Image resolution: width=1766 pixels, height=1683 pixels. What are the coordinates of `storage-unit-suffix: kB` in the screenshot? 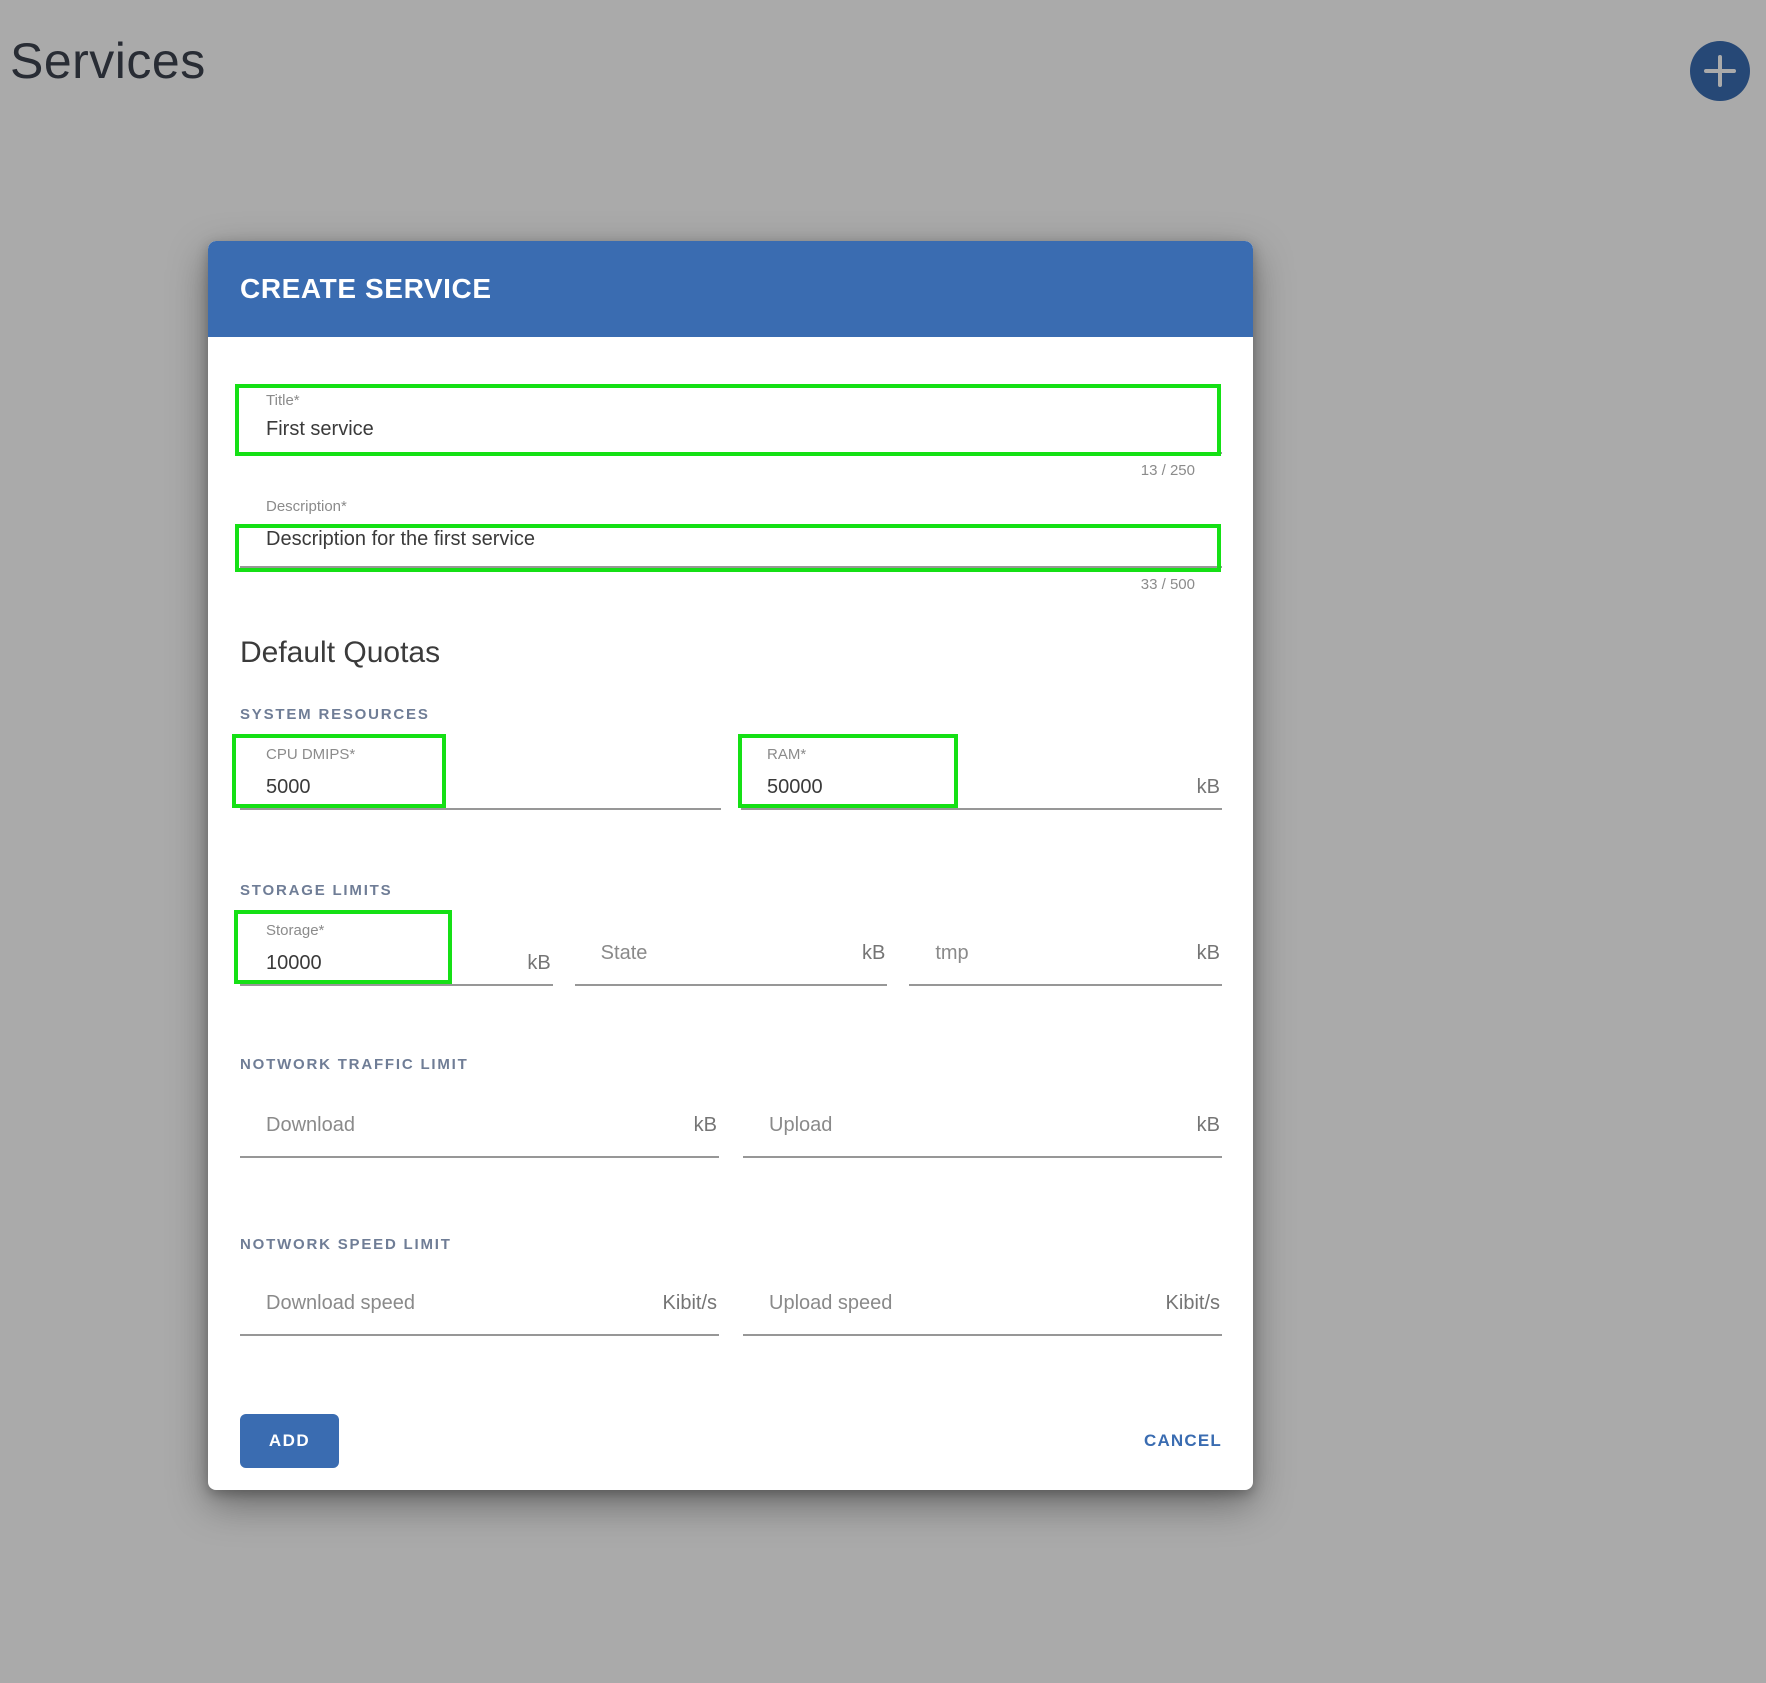 It's located at (539, 963).